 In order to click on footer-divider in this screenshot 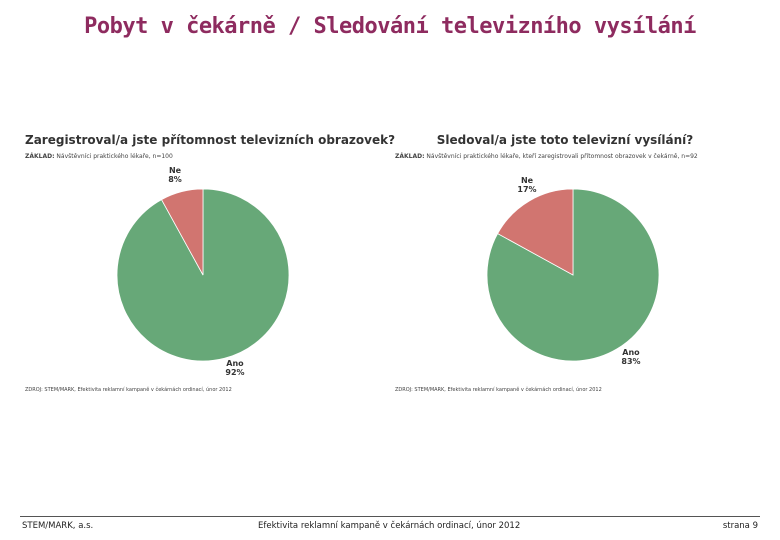, I will do `click(390, 516)`.